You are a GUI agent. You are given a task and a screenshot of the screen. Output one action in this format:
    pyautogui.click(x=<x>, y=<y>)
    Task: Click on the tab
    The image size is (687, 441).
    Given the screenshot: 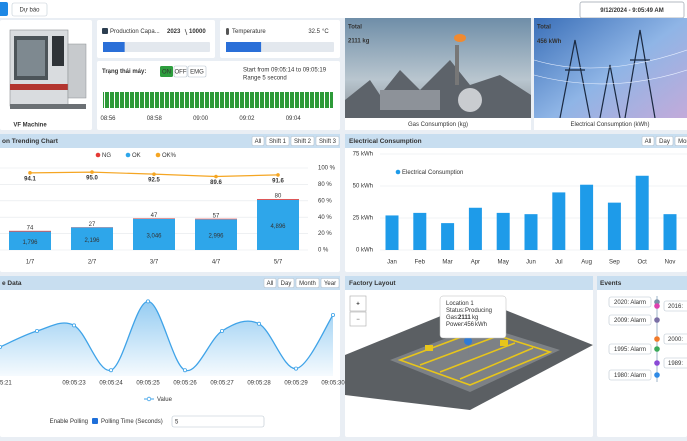 What is the action you would take?
    pyautogui.click(x=29, y=9)
    